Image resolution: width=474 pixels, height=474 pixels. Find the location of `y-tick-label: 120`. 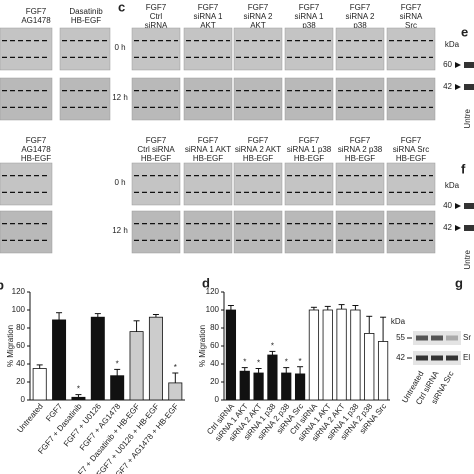

y-tick-label: 120 is located at coordinates (19, 291).